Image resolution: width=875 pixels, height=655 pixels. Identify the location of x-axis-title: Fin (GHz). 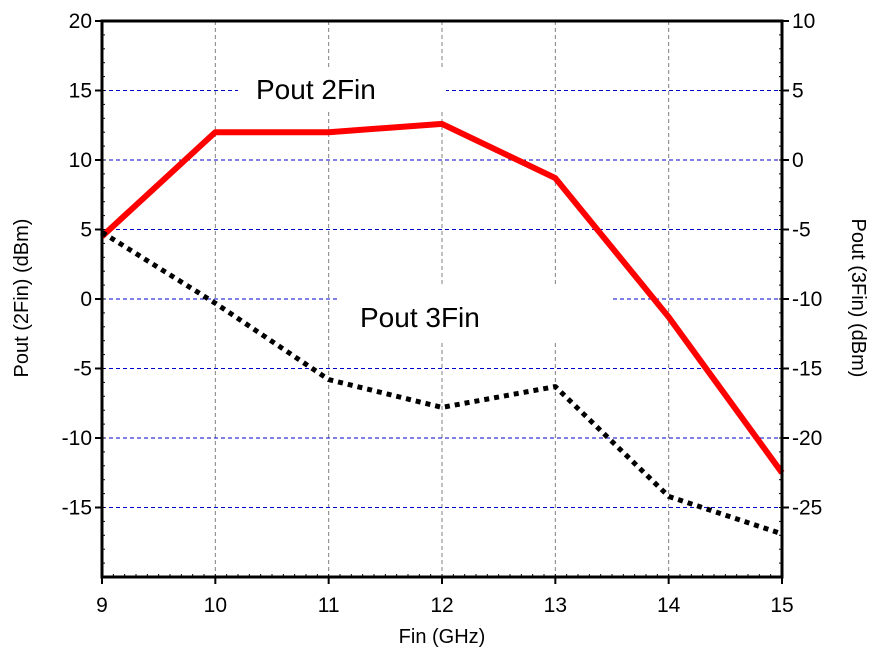
(442, 637).